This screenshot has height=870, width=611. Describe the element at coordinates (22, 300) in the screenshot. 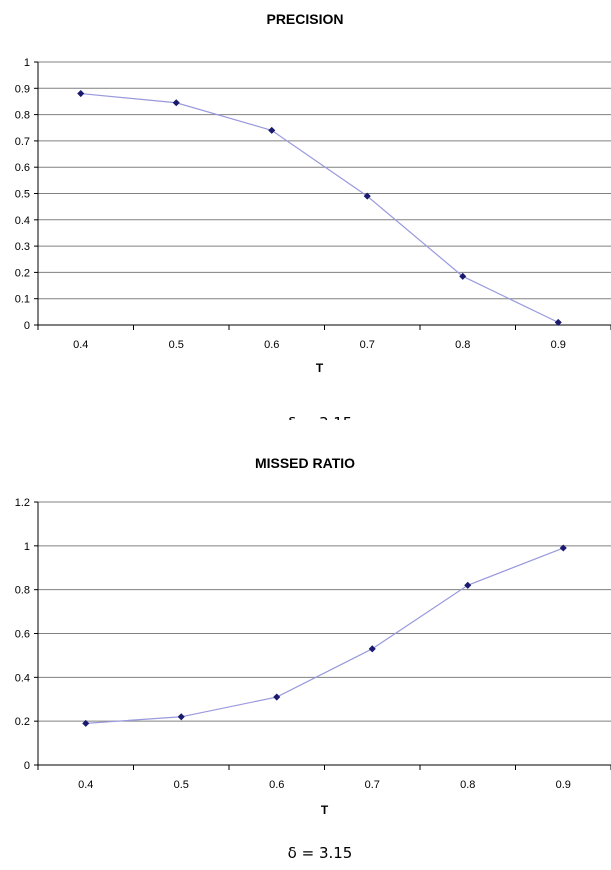

I see `y-tick-label: 0.1` at that location.